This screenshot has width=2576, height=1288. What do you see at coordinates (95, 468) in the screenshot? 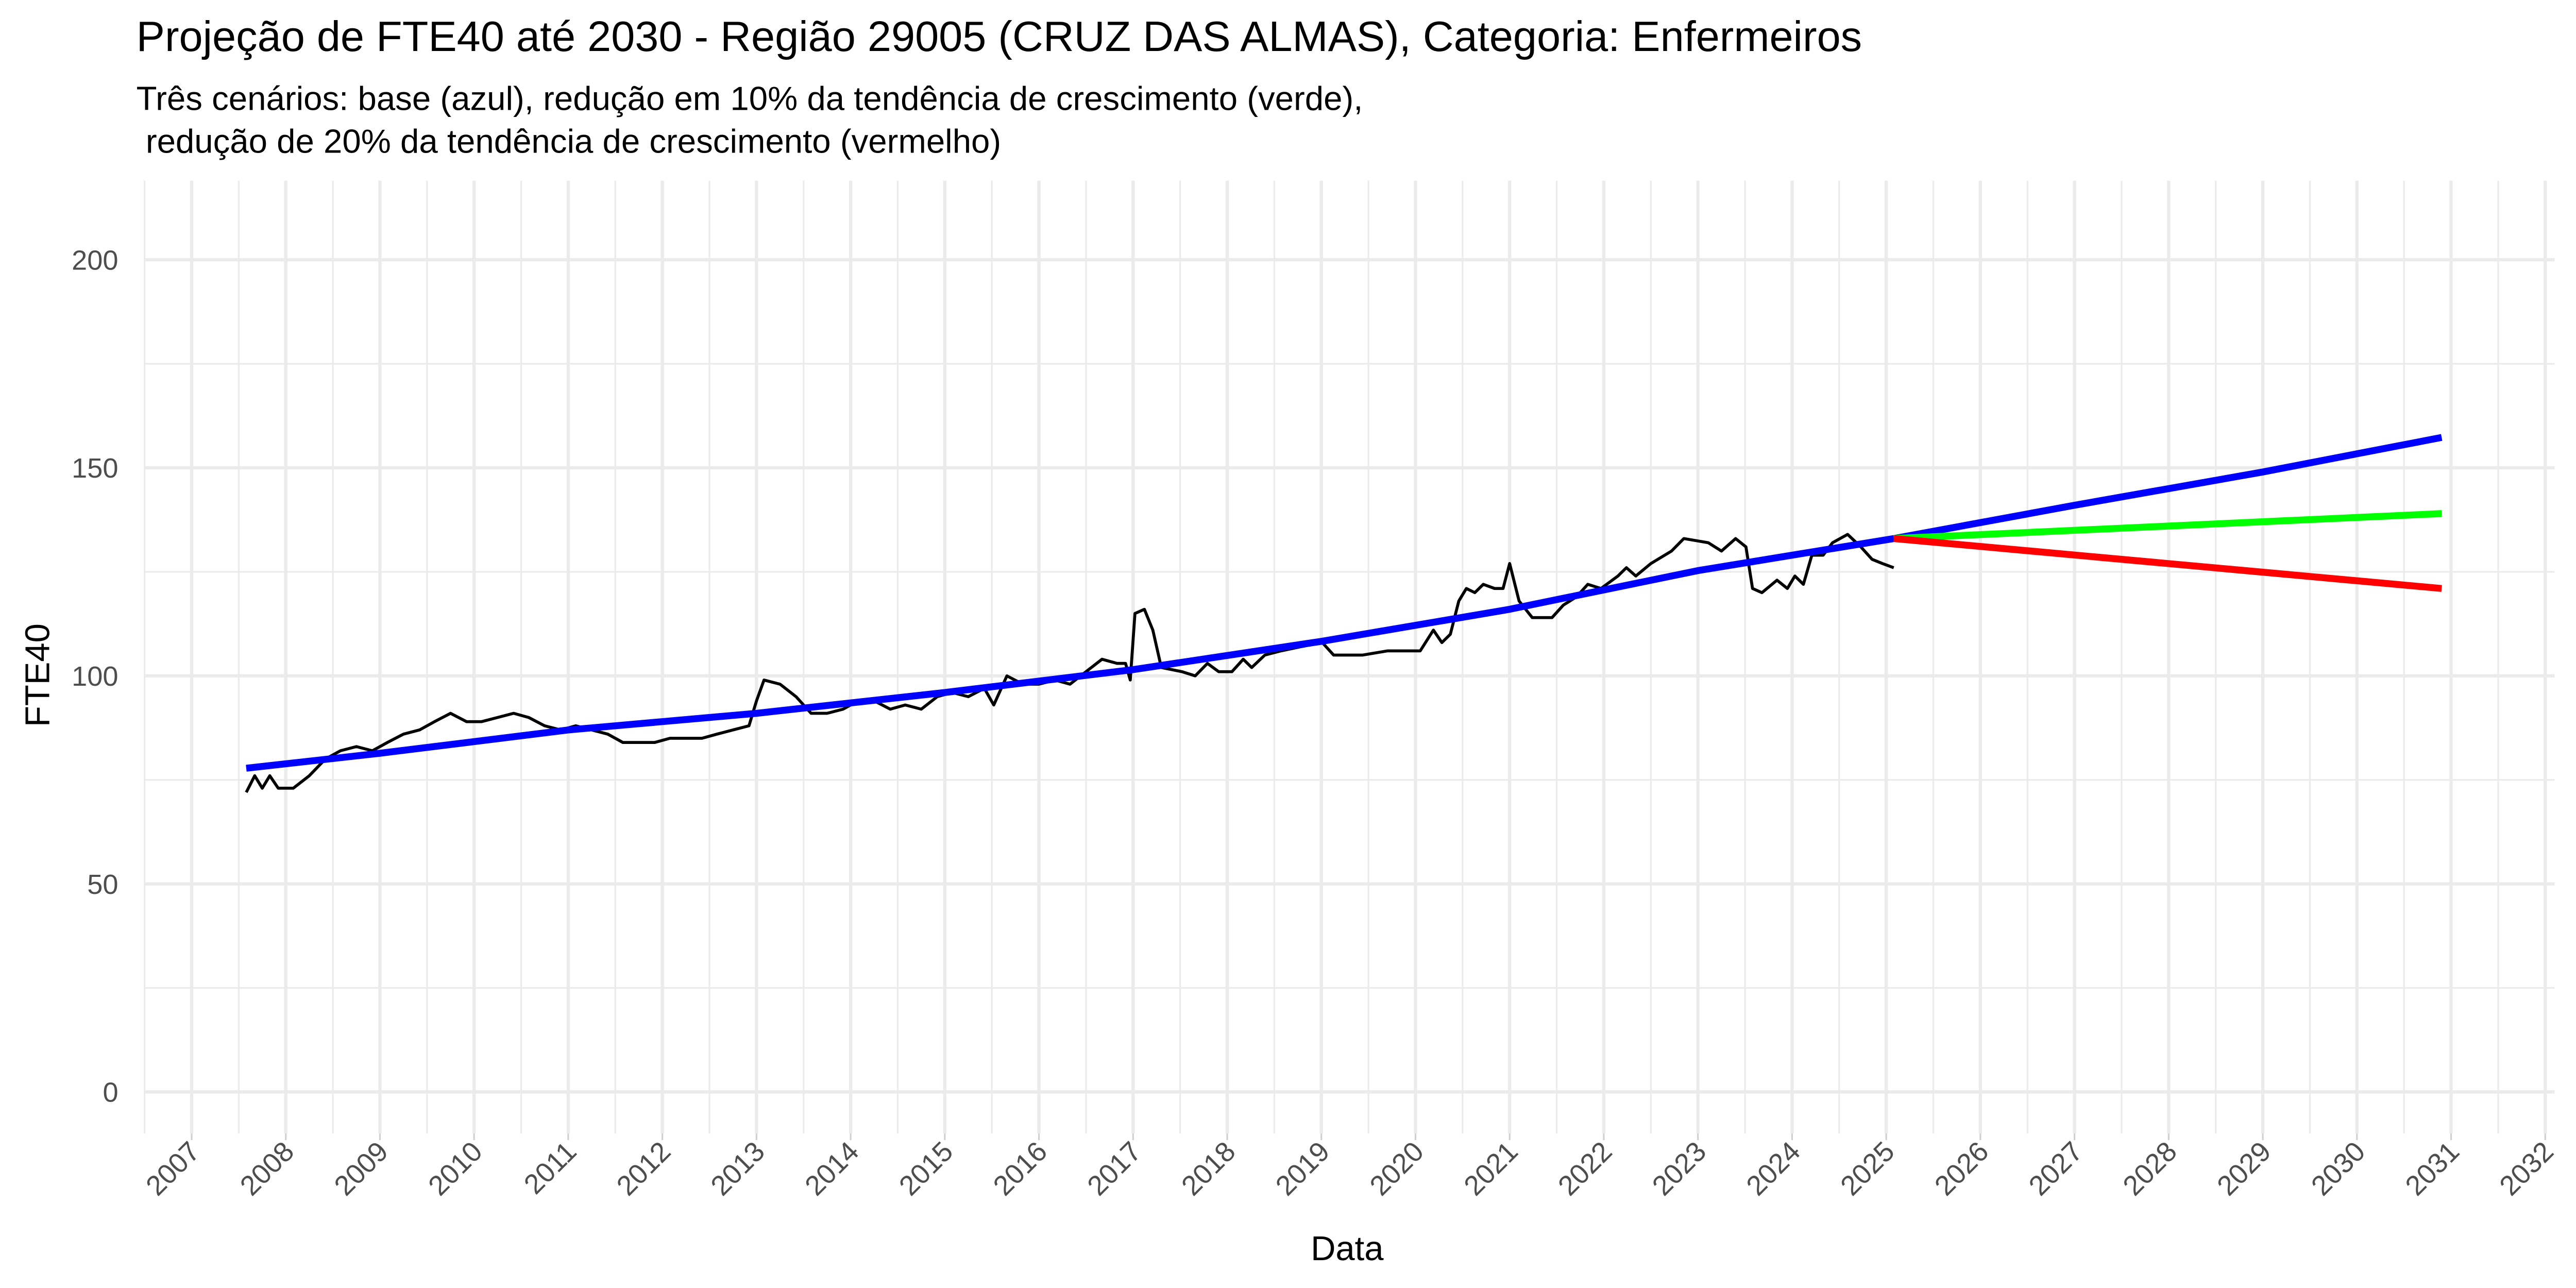
I see `y-tick-label: 150` at bounding box center [95, 468].